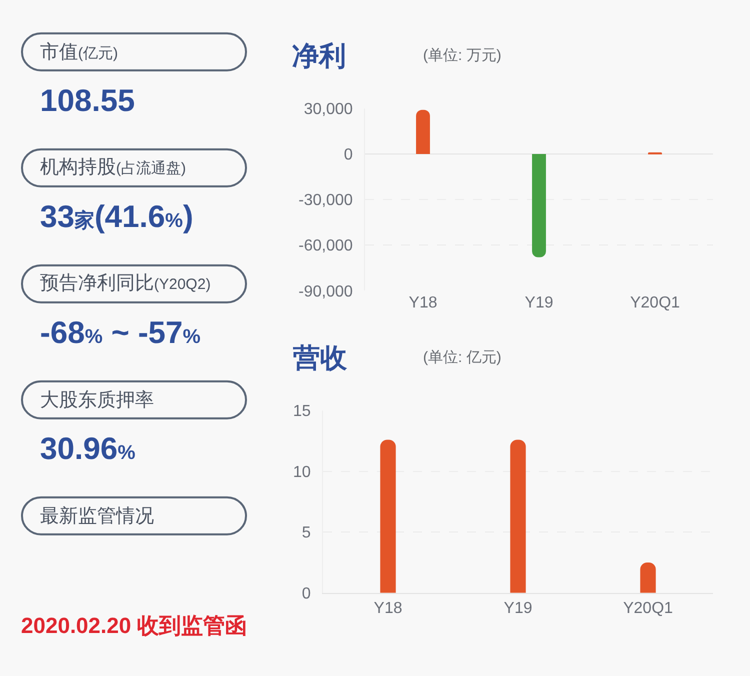  What do you see at coordinates (325, 291) in the screenshot?
I see `y-tick-label: -90,000` at bounding box center [325, 291].